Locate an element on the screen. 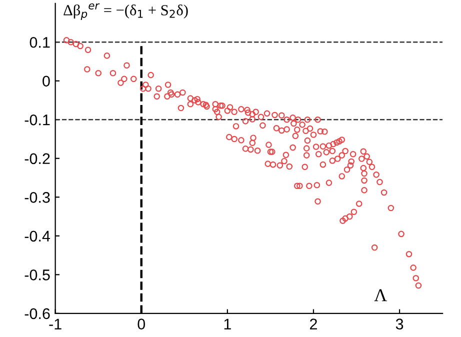 Image resolution: width=461 pixels, height=337 pixels. y-tick-label: -0.2 is located at coordinates (37, 158).